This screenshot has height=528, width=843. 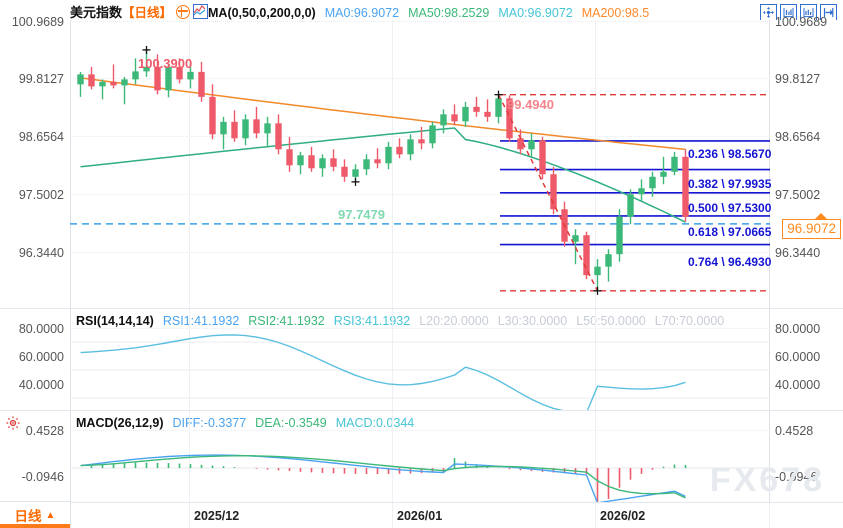 I want to click on ma0-second-value: MA0:96.9072, so click(x=535, y=13).